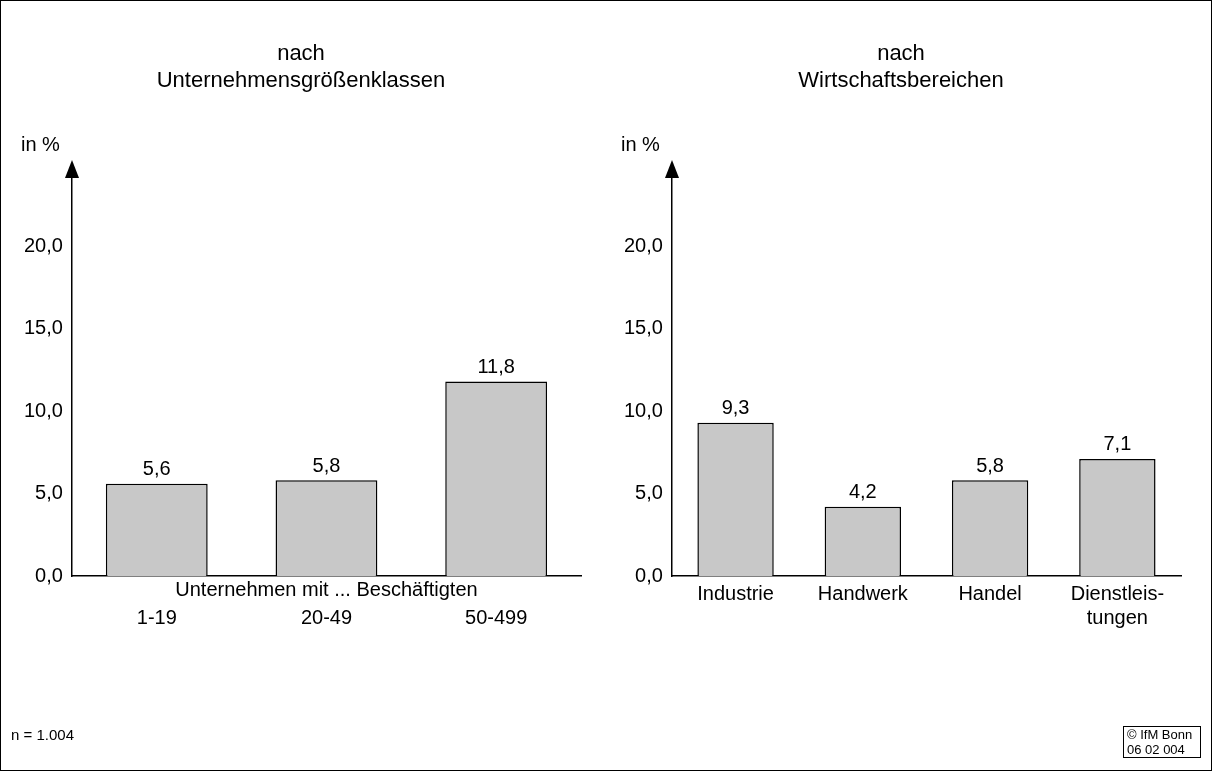 This screenshot has height=771, width=1212. I want to click on data-label: 7,1, so click(1117, 443).